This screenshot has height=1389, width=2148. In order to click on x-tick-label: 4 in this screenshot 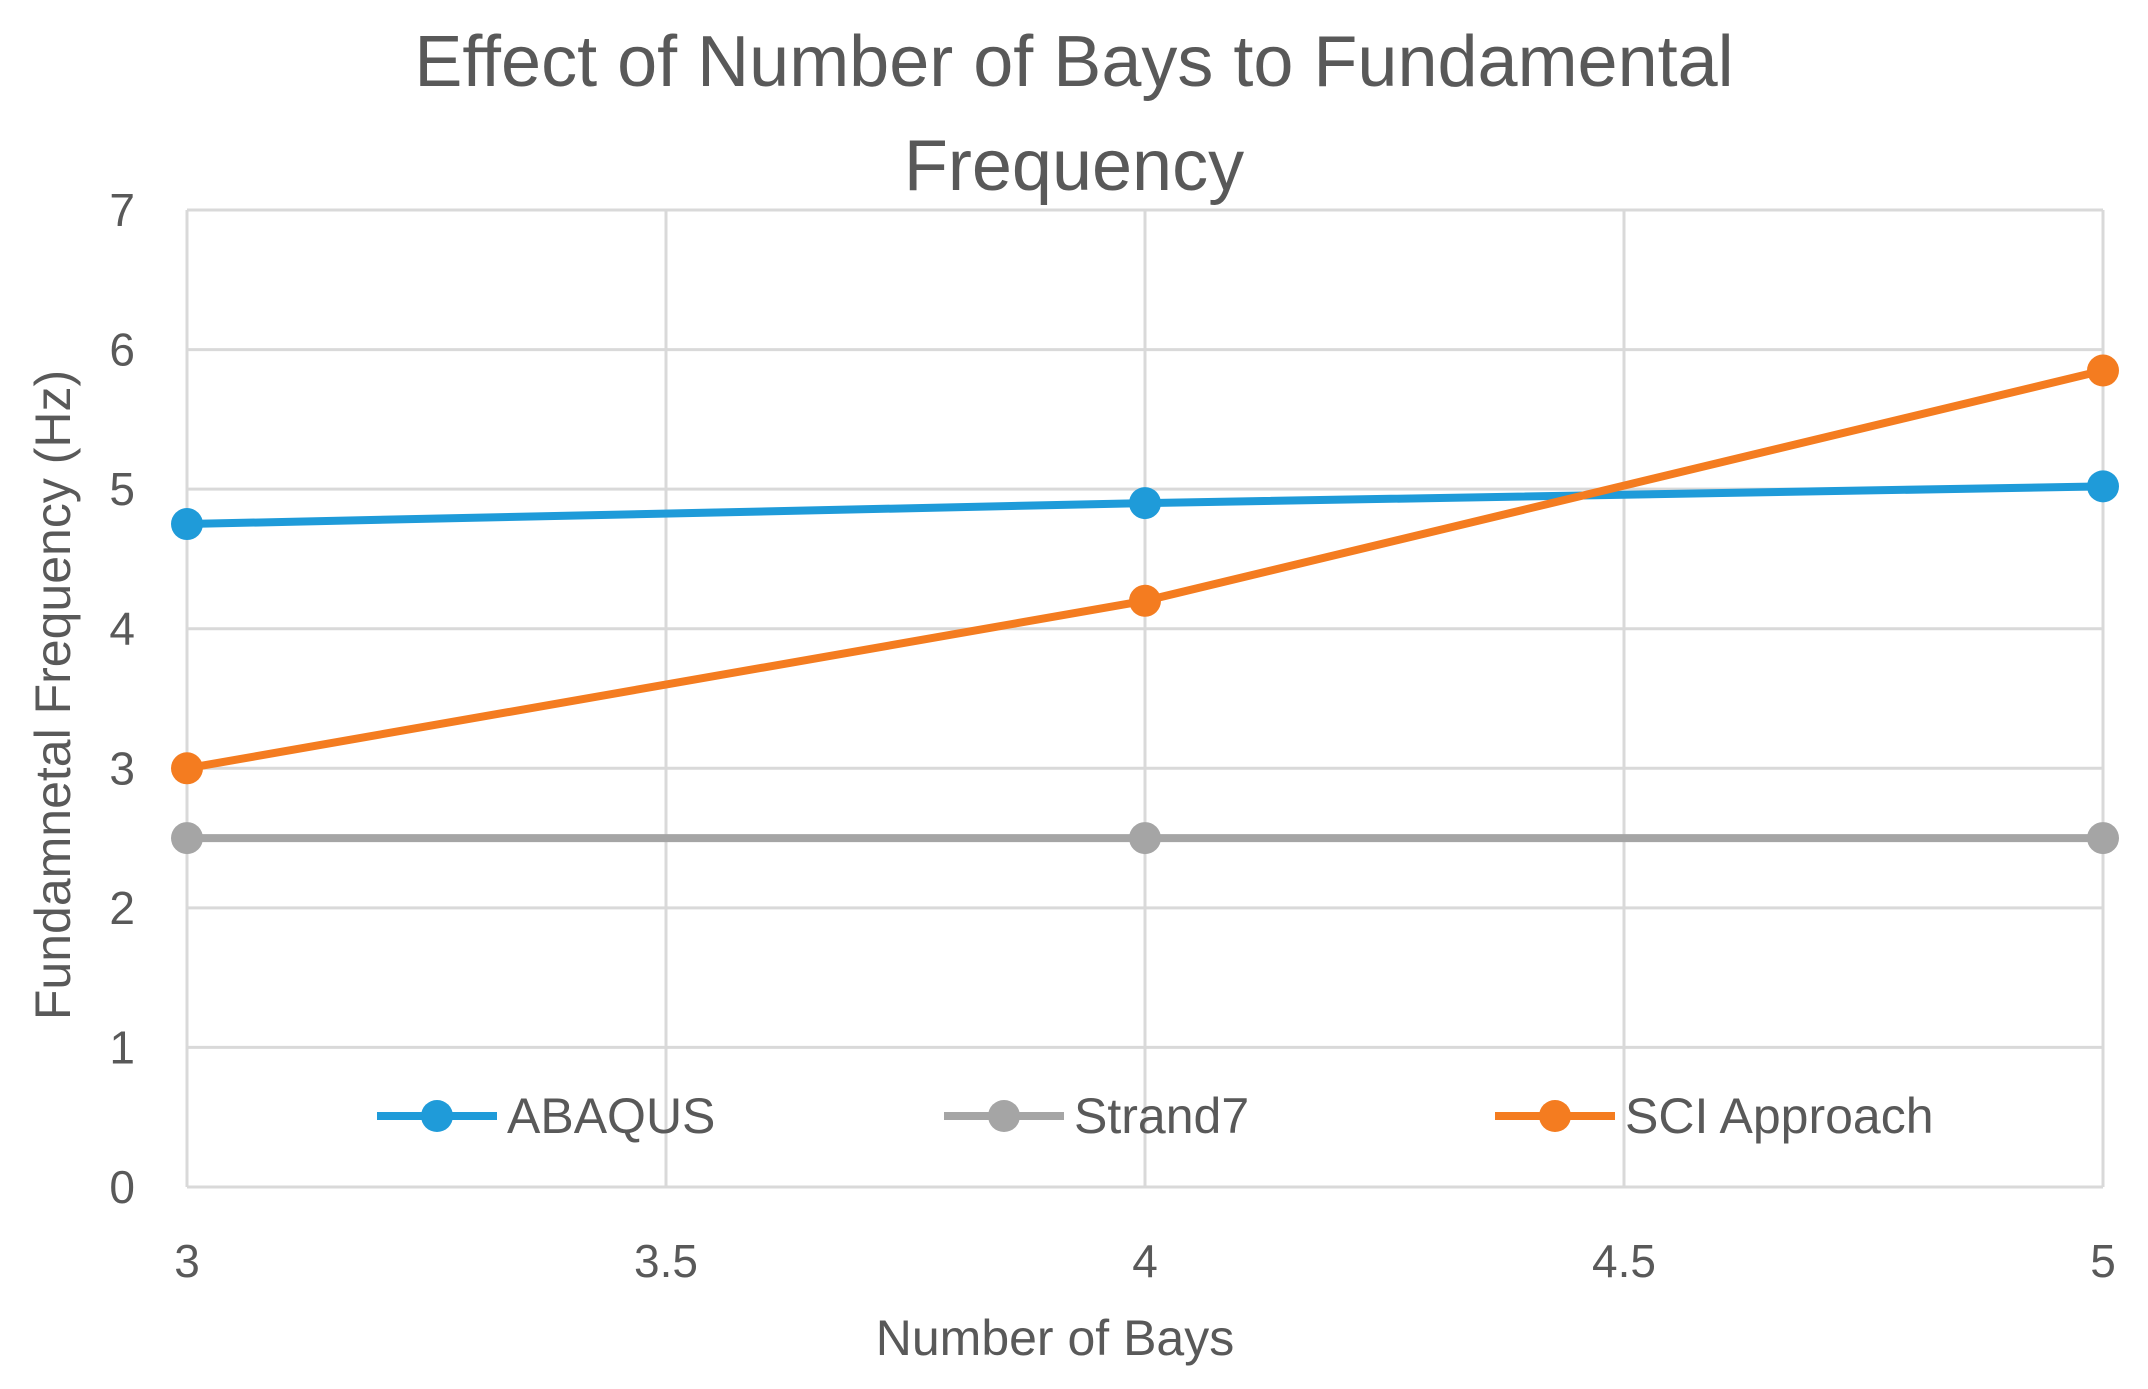, I will do `click(1145, 1261)`.